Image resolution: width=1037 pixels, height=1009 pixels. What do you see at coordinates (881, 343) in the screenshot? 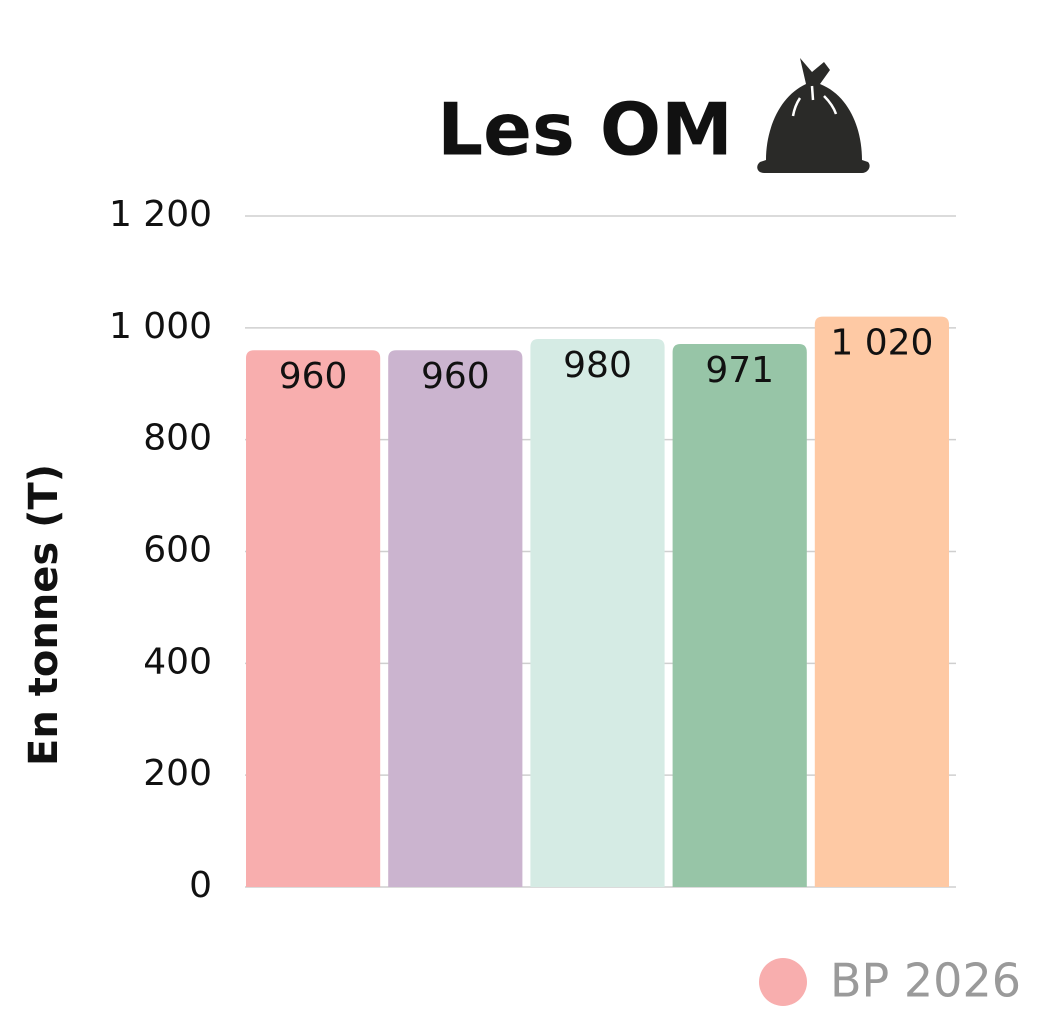
I see `value-label: 1 020` at bounding box center [881, 343].